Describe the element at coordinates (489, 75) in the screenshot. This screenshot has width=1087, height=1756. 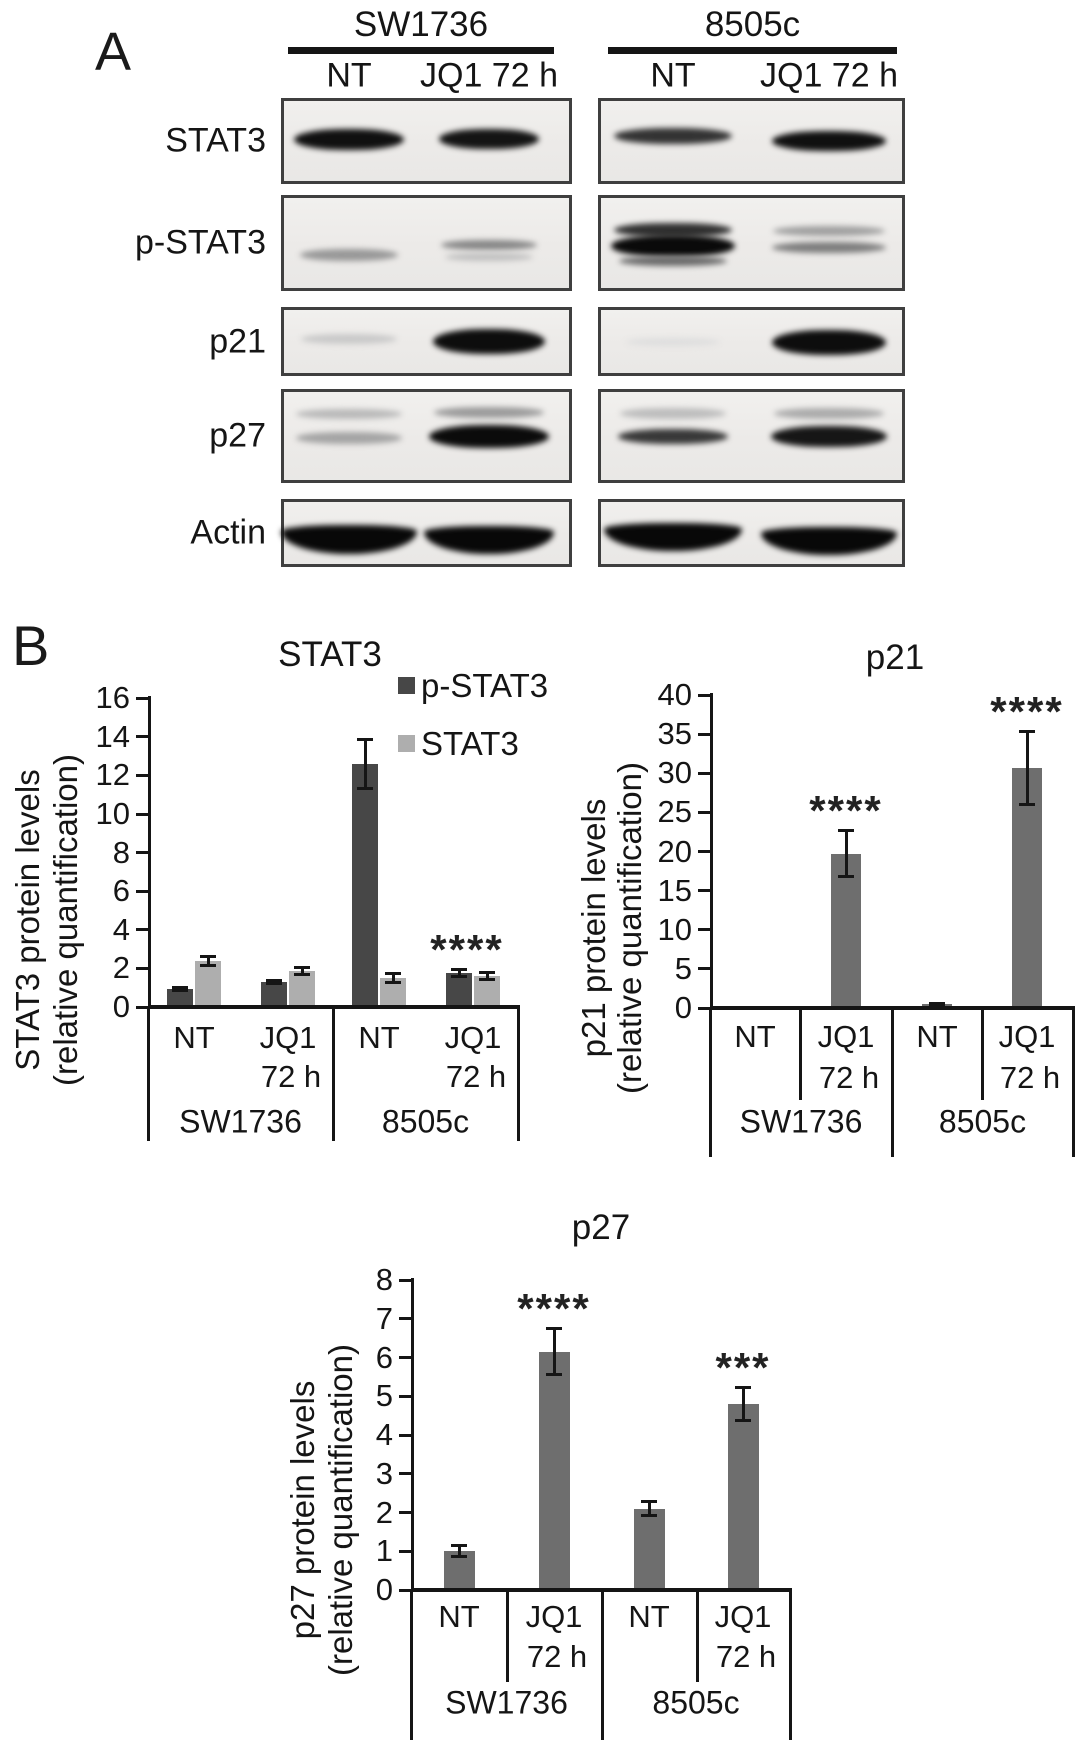
I see `lane-label: JQ1 72 h` at that location.